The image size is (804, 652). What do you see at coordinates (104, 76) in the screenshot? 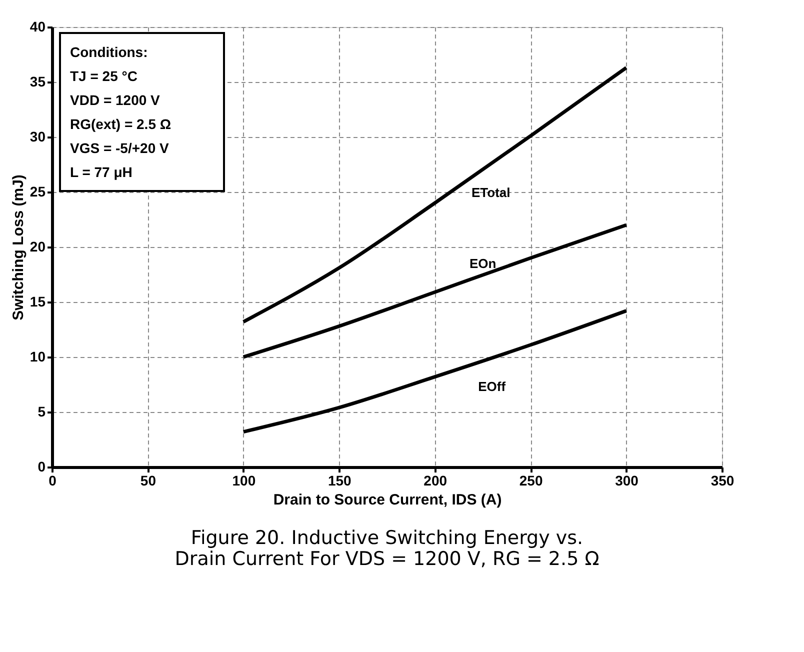
I see `annotation: TJ = 25 °C` at bounding box center [104, 76].